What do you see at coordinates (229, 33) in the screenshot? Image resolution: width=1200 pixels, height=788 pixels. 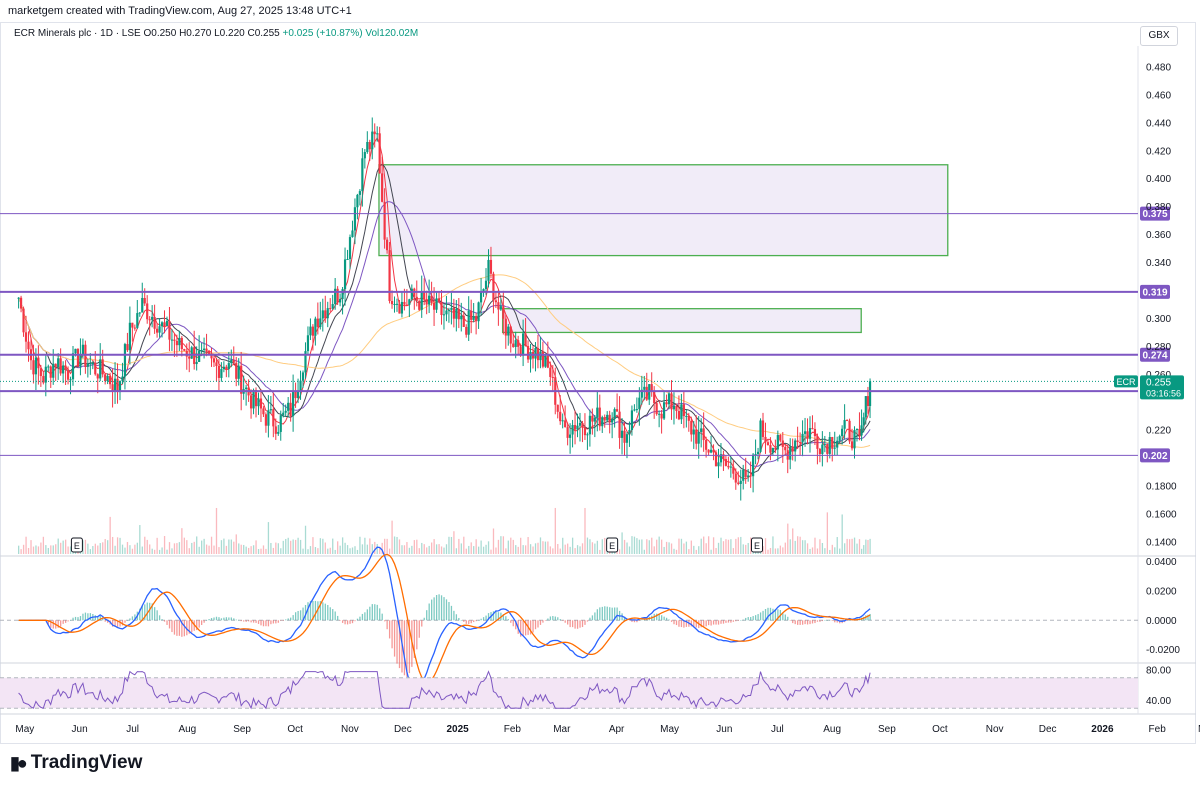 I see `legend-low: L0.220` at bounding box center [229, 33].